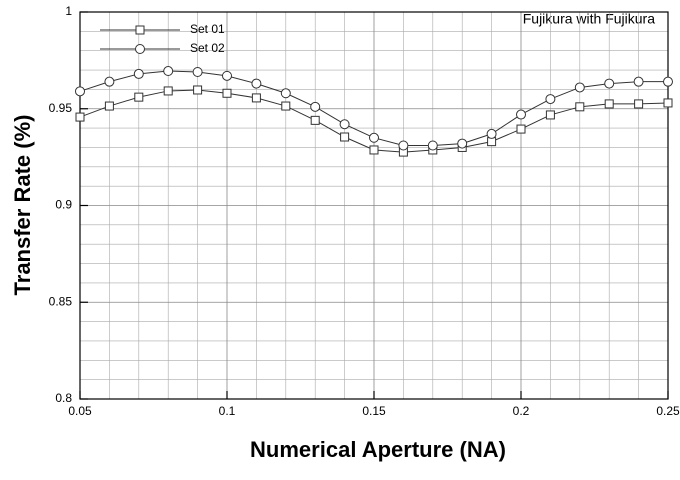 The height and width of the screenshot is (480, 680). What do you see at coordinates (378, 449) in the screenshot?
I see `x-axis-title: Numerical Aperture (NA)` at bounding box center [378, 449].